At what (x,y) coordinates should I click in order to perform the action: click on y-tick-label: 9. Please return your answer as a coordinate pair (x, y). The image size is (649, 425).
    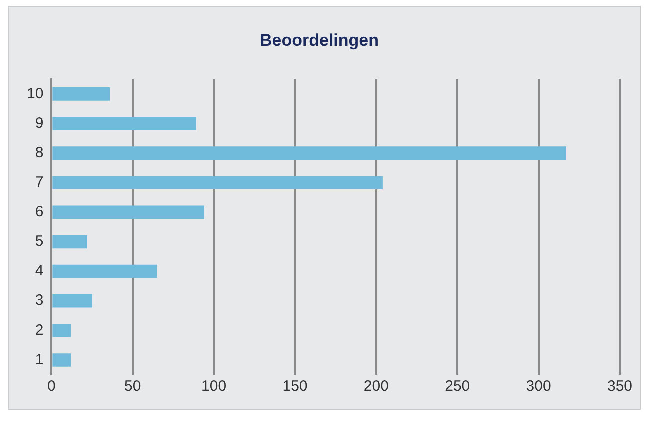
    Looking at the image, I should click on (39, 123).